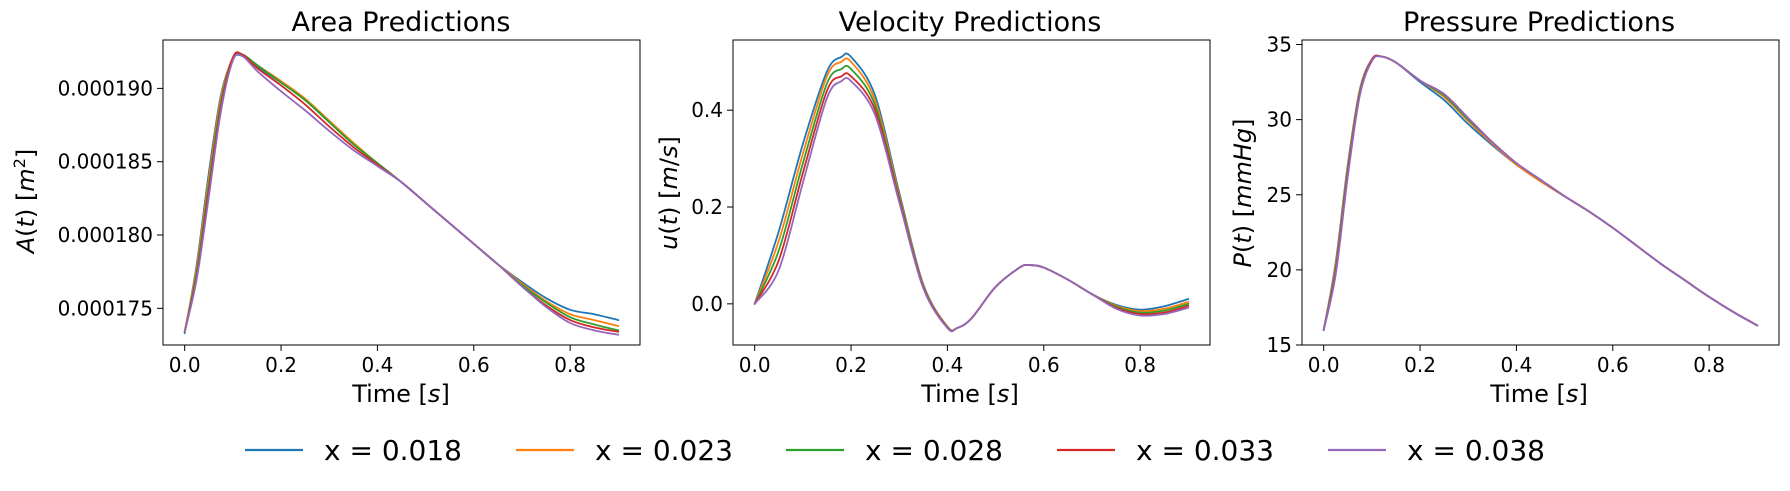  Describe the element at coordinates (105, 88) in the screenshot. I see `y-tick-label: 0.000190` at that location.